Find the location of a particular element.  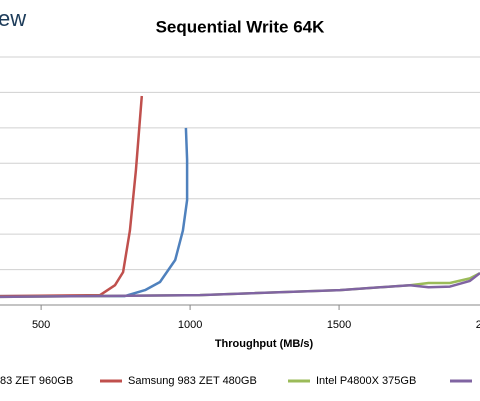

x-tick-label: 1000 is located at coordinates (190, 325).